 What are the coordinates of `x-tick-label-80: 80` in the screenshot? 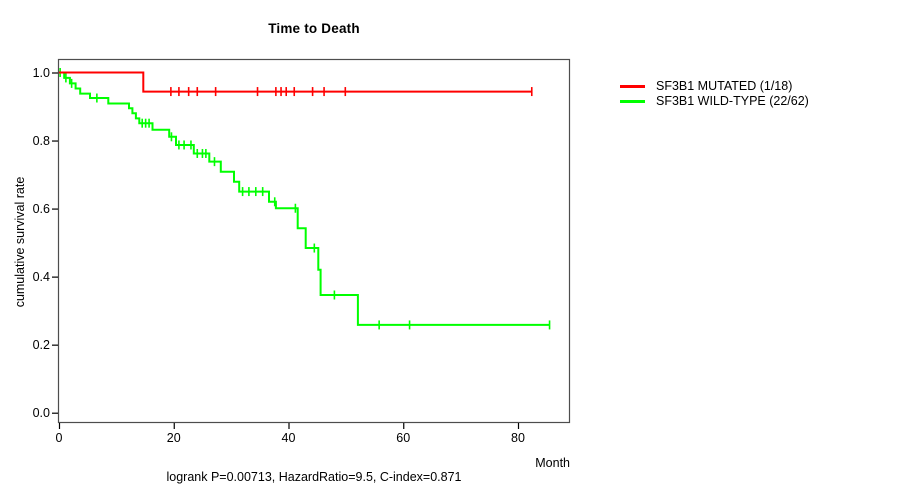 It's located at (518, 438).